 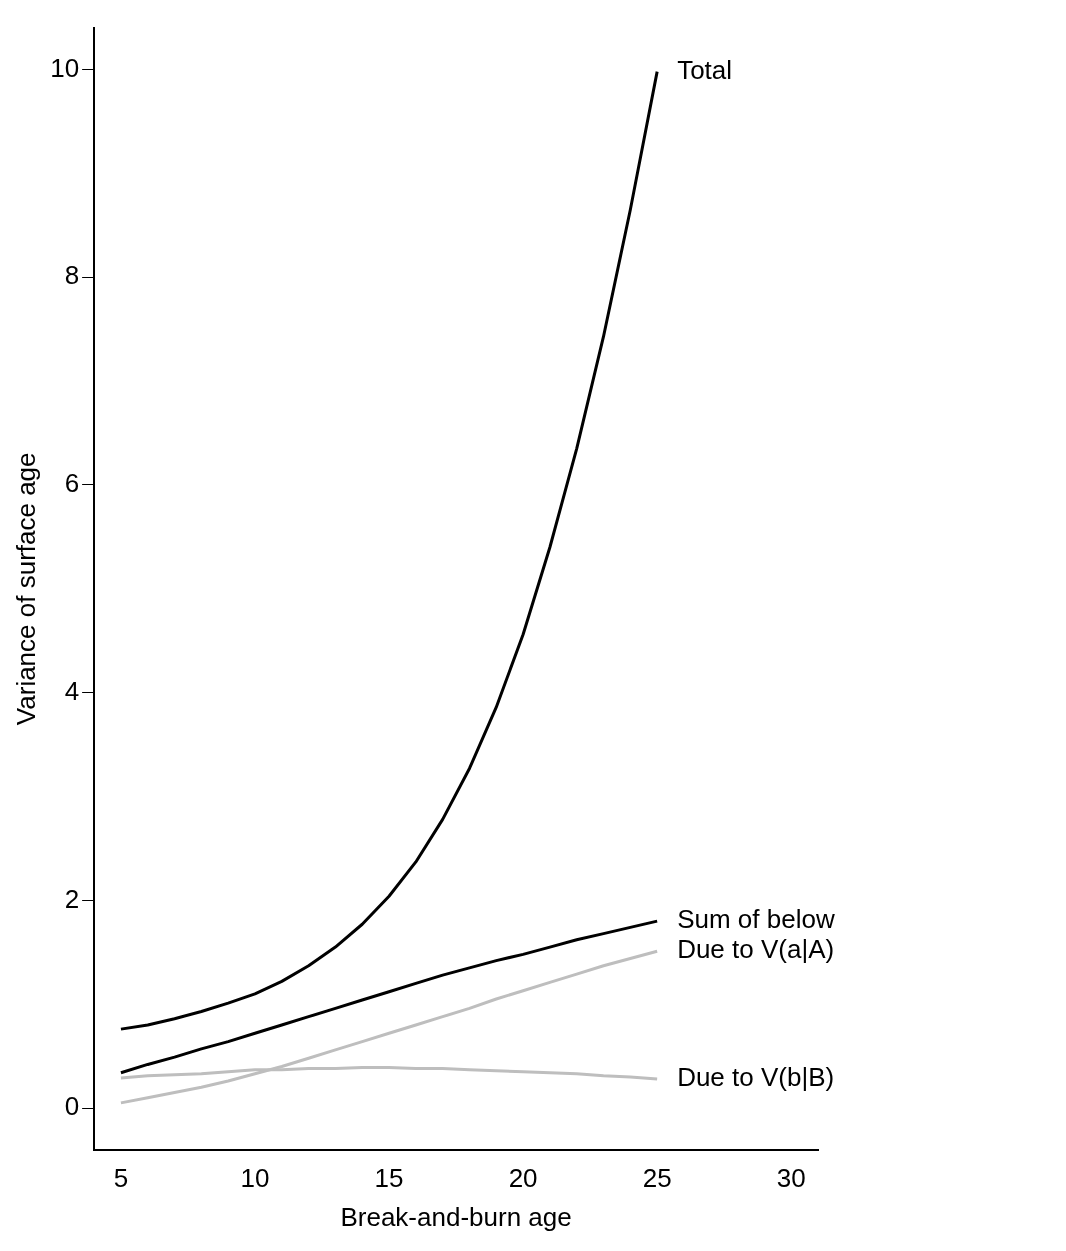 What do you see at coordinates (523, 1178) in the screenshot?
I see `x-tick-label: 20` at bounding box center [523, 1178].